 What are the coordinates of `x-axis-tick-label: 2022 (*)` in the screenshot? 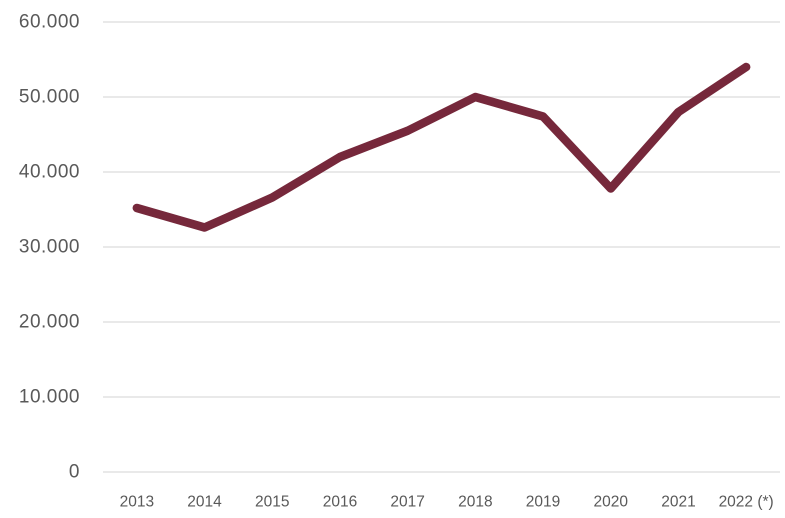 It's located at (746, 501).